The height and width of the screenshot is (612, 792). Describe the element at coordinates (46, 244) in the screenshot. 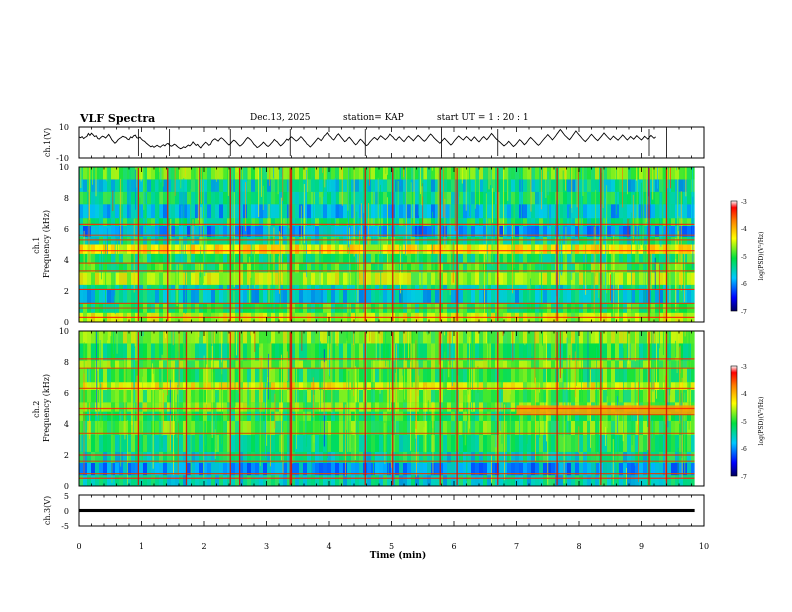

I see `ch1-frequency-label: Frequency (kHz)` at that location.